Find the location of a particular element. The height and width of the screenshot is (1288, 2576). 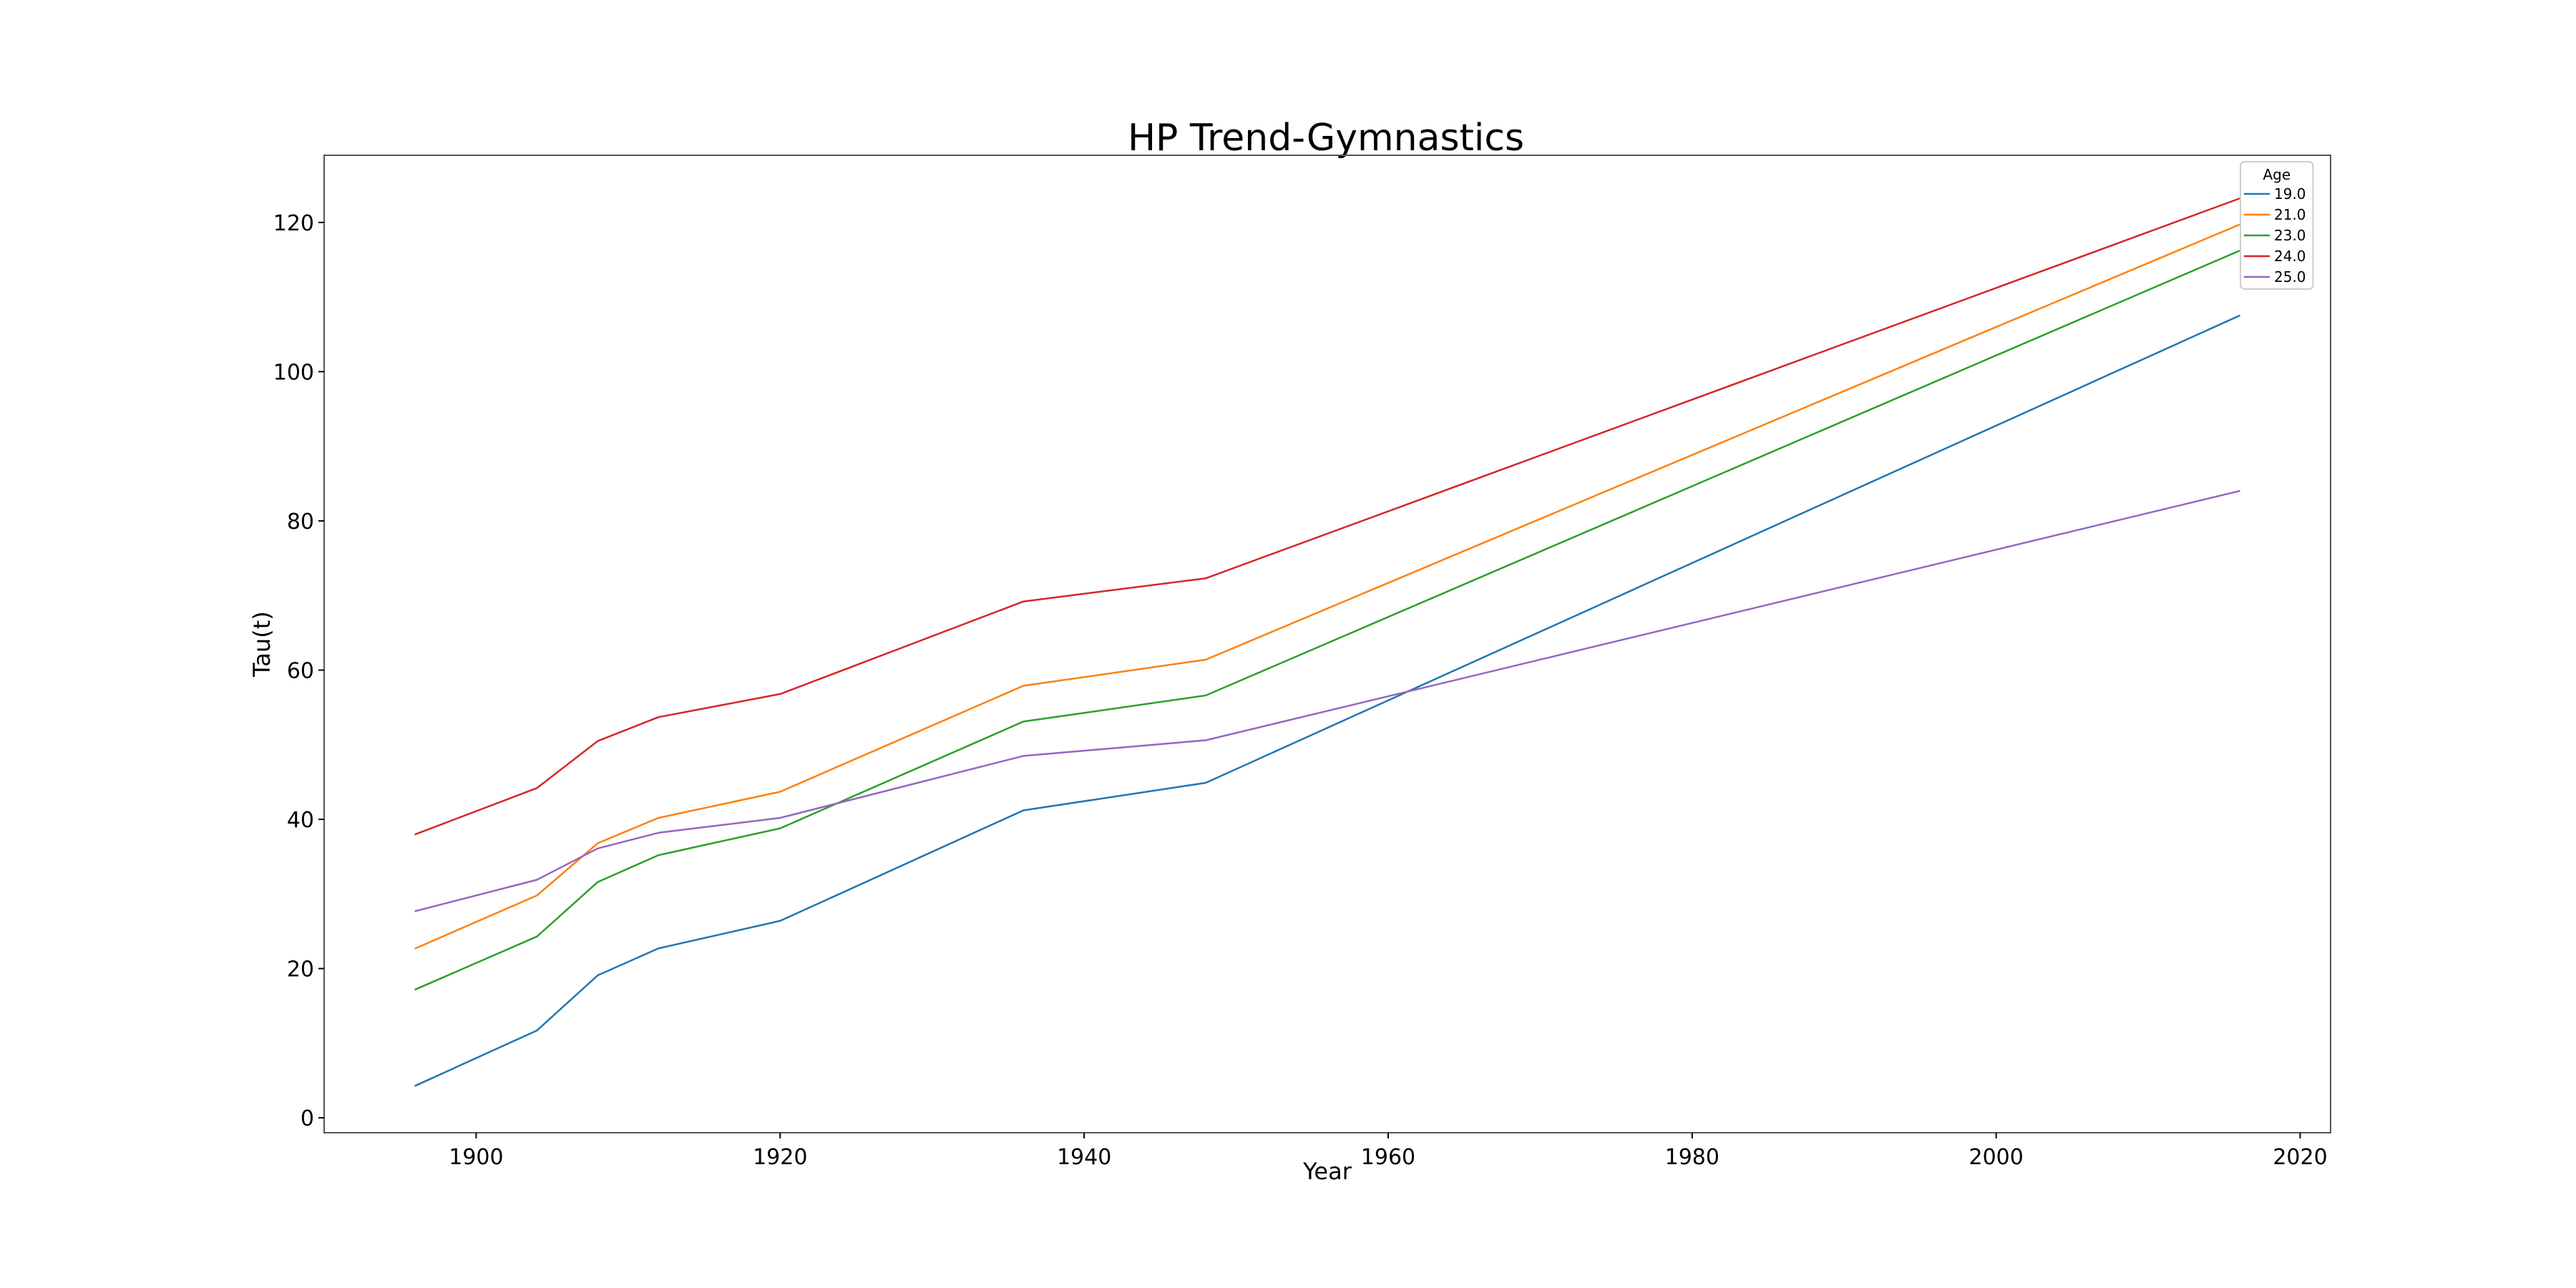

y-tick-label: 120 is located at coordinates (293, 223).